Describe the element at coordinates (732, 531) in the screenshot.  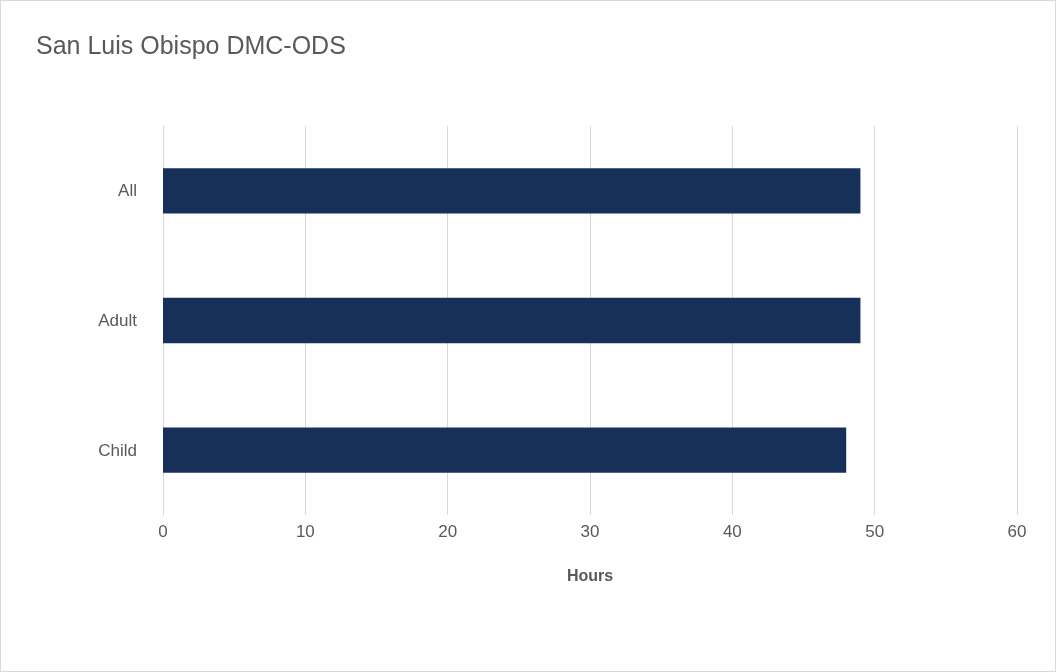
I see `x-tick-label: 40` at that location.